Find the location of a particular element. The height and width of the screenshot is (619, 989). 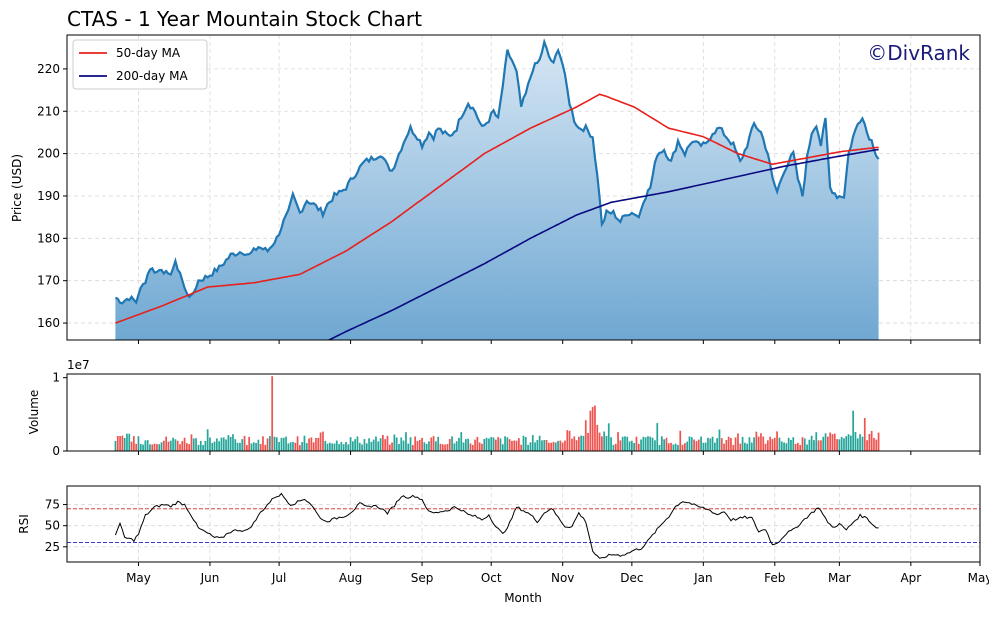

price-y-tick-label: 210 is located at coordinates (48, 111).